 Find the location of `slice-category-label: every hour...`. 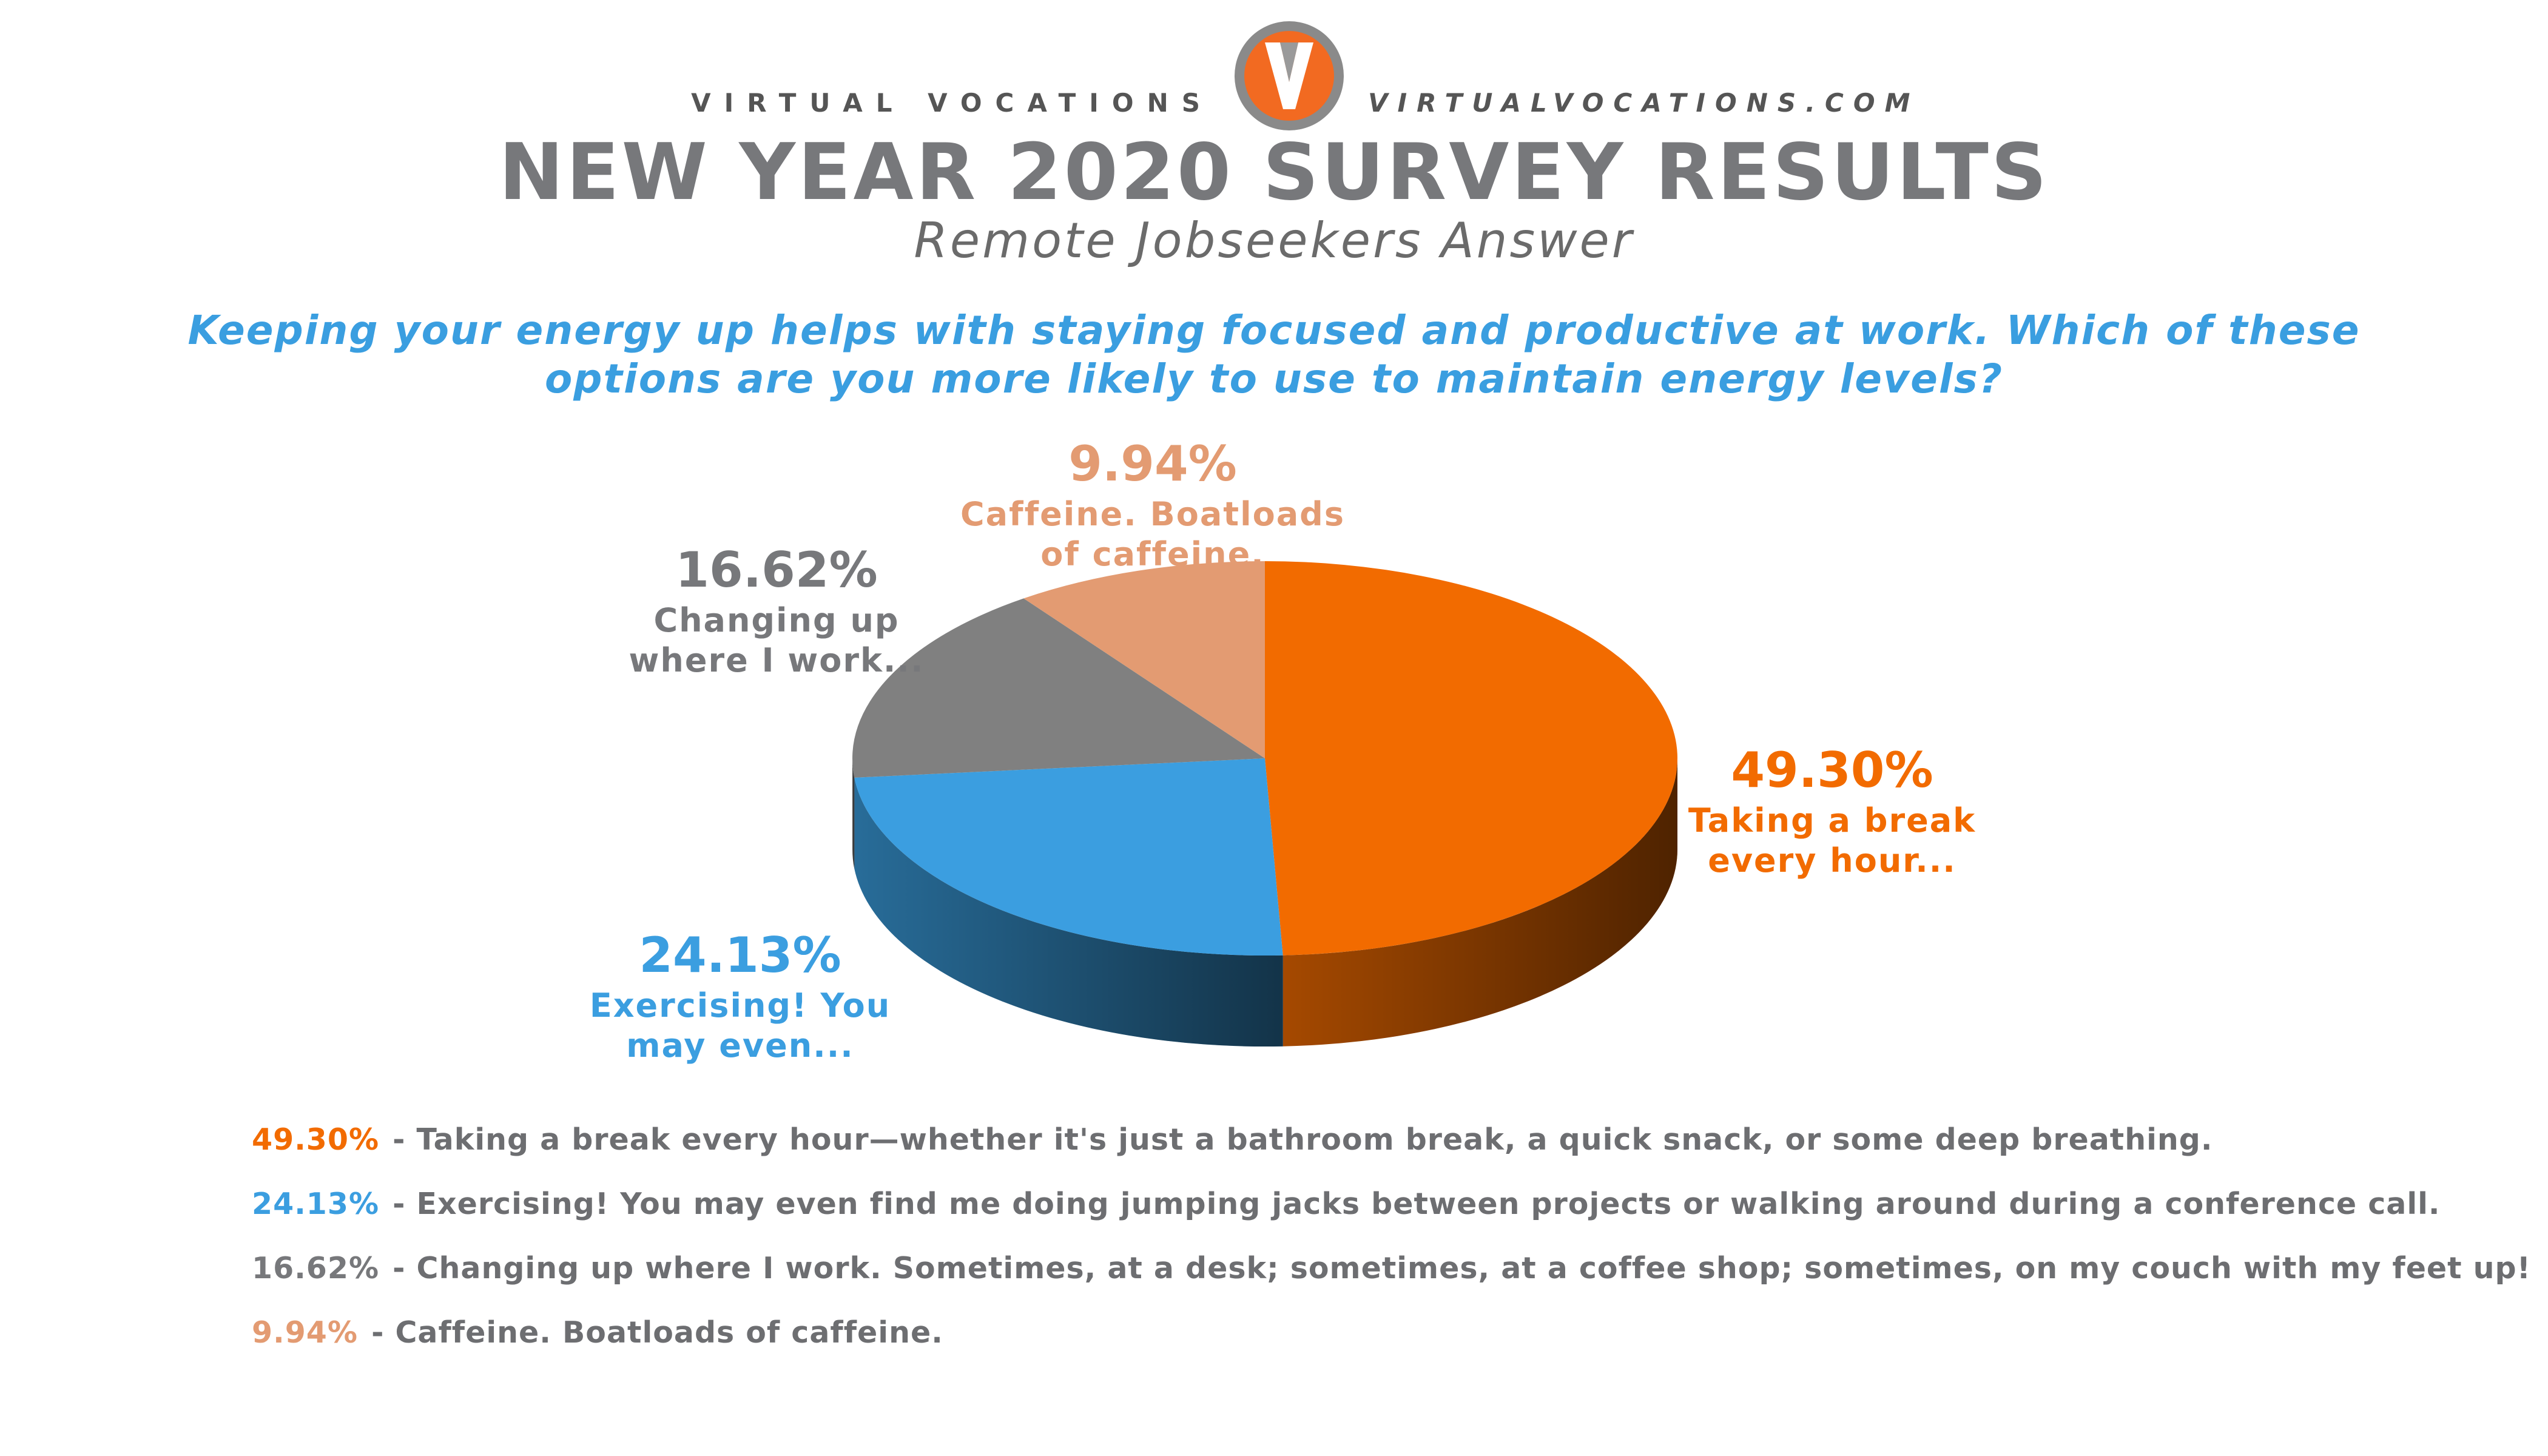

slice-category-label: every hour... is located at coordinates (1832, 860).